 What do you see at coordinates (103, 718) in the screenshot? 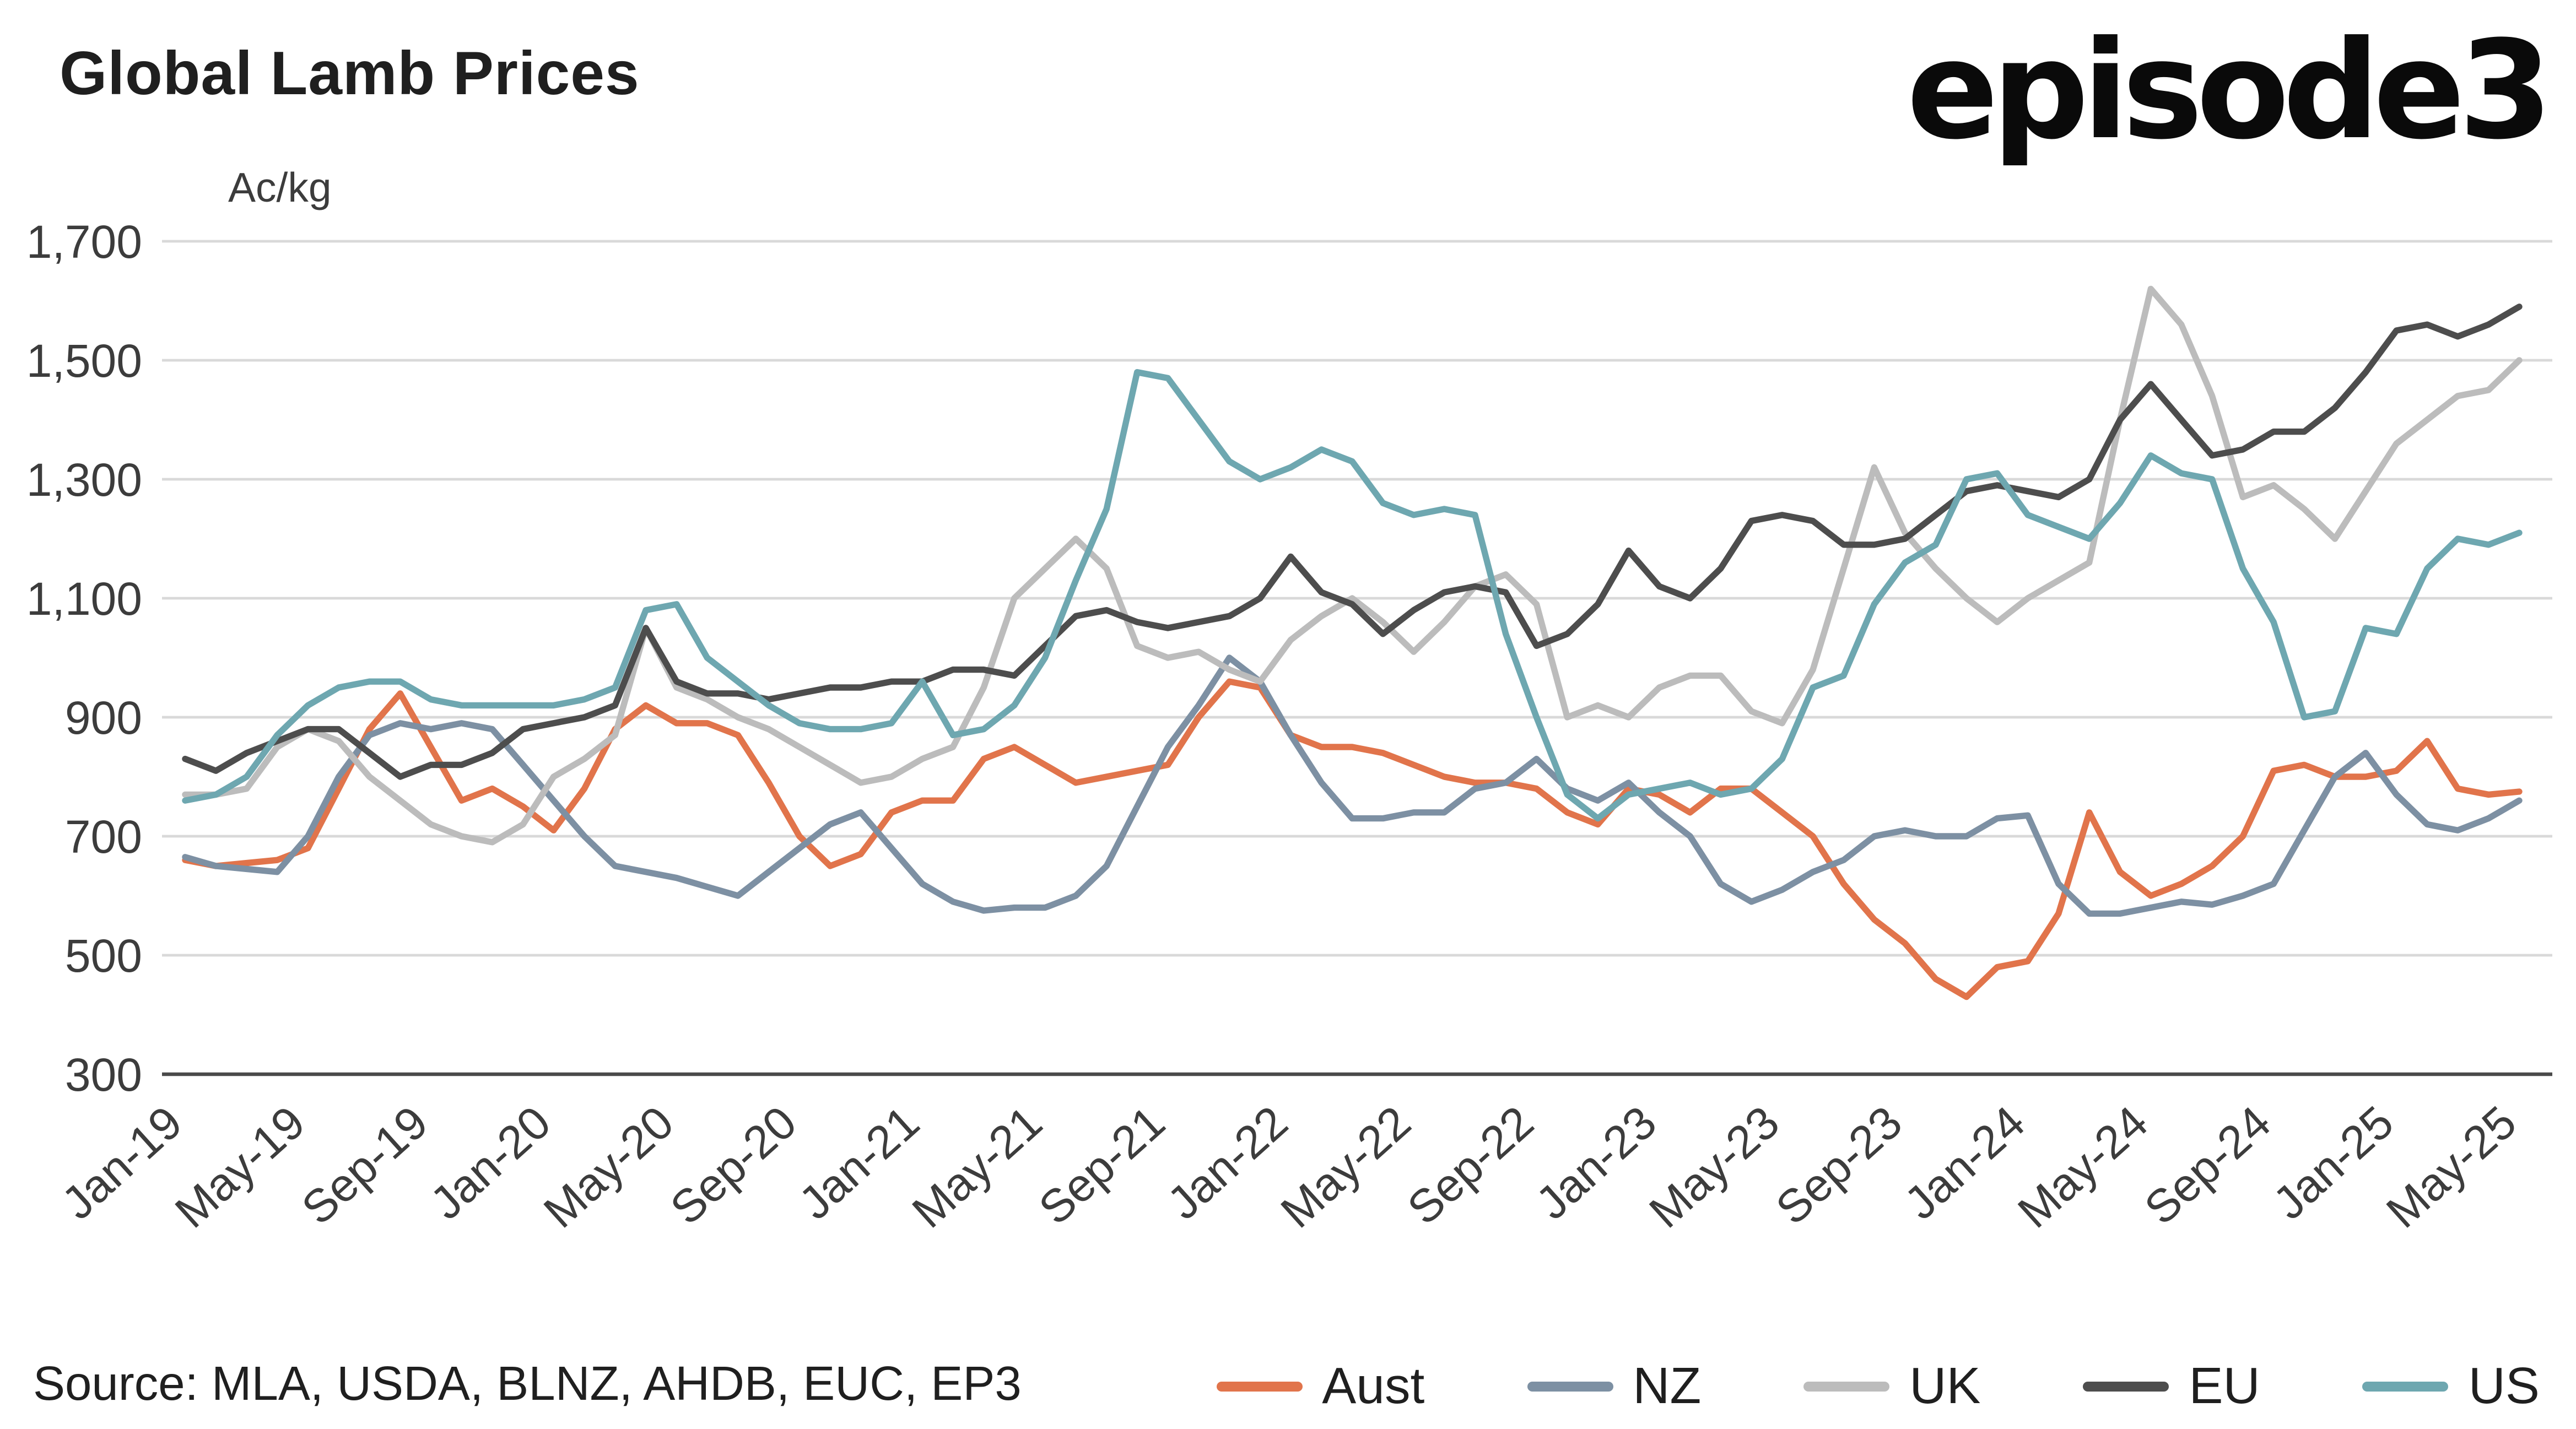
I see `y-tick-label: 900` at bounding box center [103, 718].